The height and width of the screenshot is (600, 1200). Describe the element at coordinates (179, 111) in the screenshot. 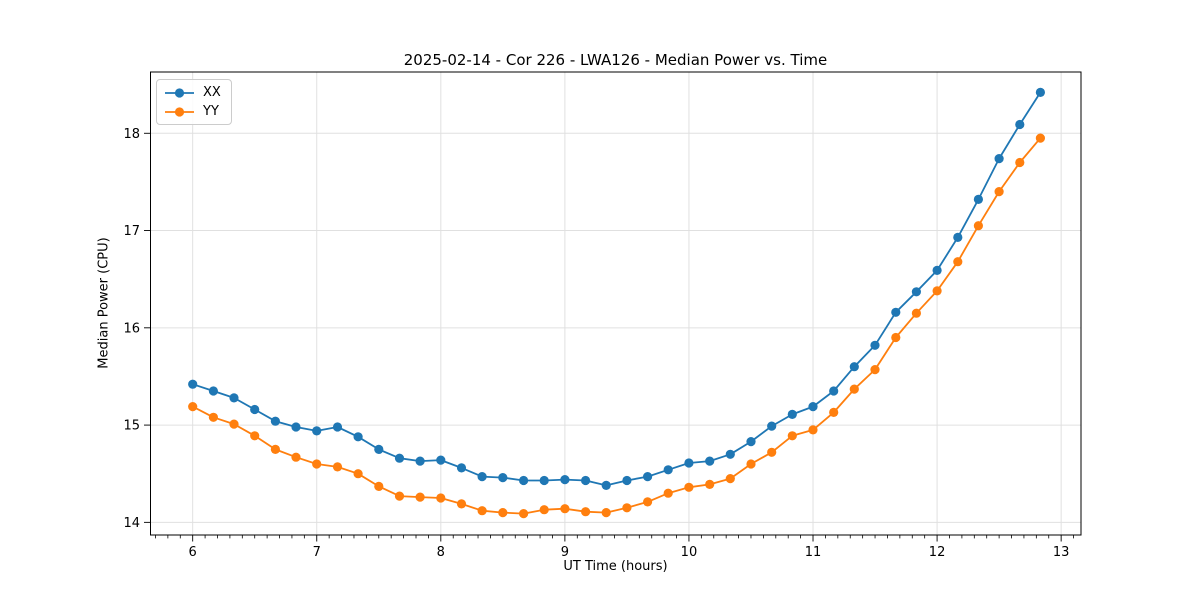

I see `legend-line-sample-yy-icon` at that location.